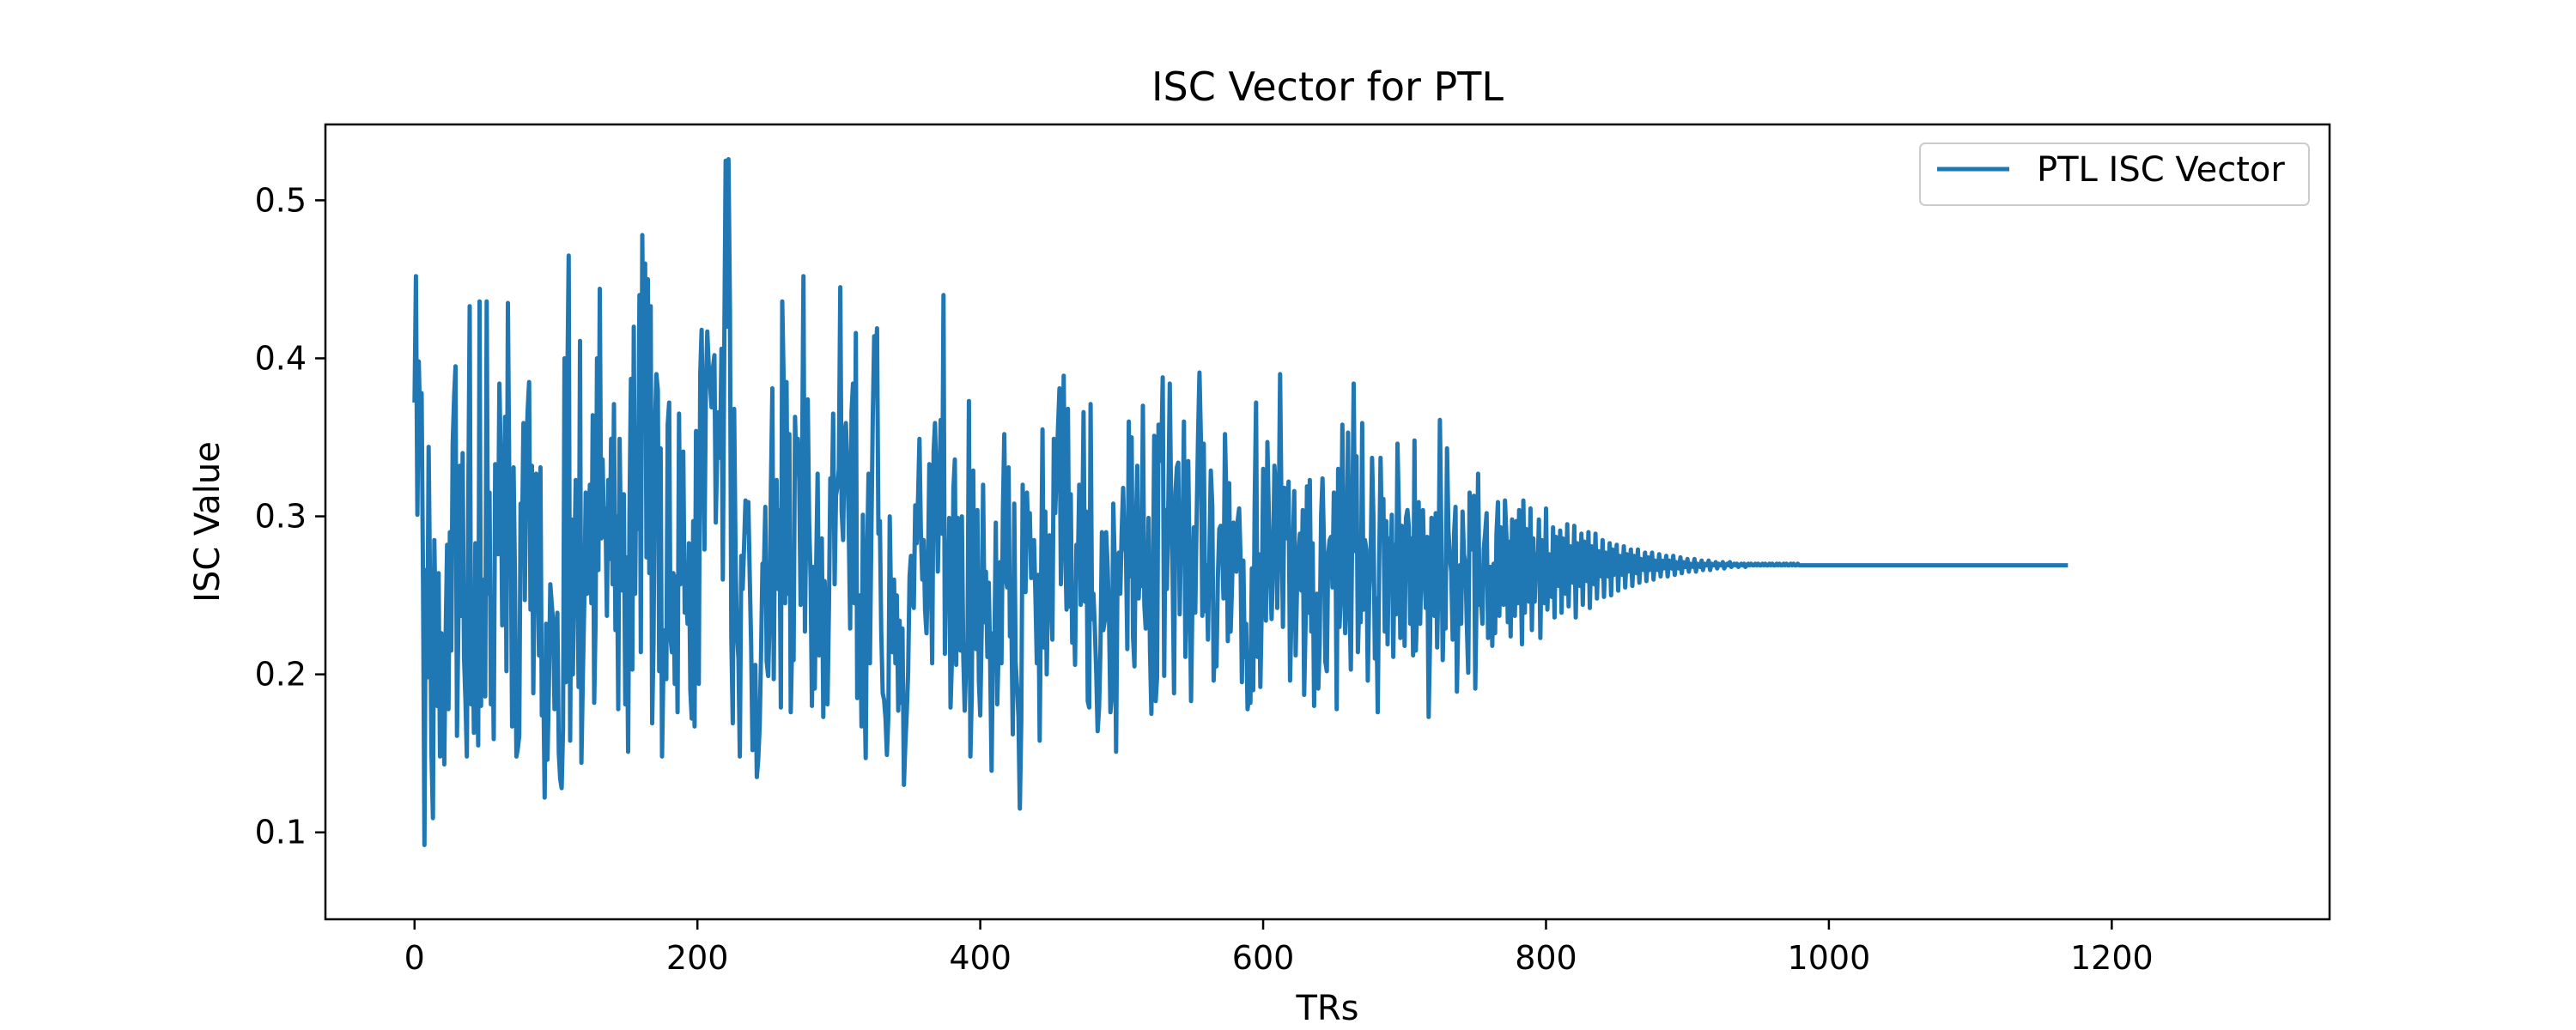 Image resolution: width=2576 pixels, height=1030 pixels. What do you see at coordinates (1327, 87) in the screenshot?
I see `chart-title: ISC Vector for PTL` at bounding box center [1327, 87].